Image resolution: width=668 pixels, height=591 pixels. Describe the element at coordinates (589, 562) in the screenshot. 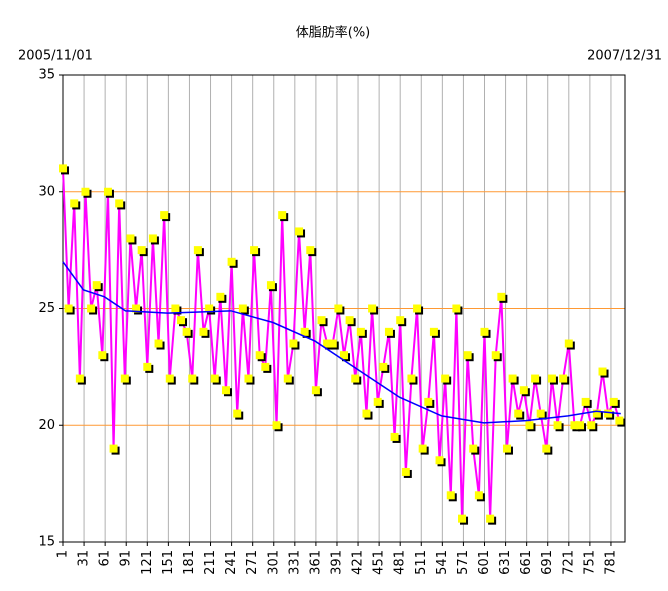

I see `x-tick-label: 751` at that location.